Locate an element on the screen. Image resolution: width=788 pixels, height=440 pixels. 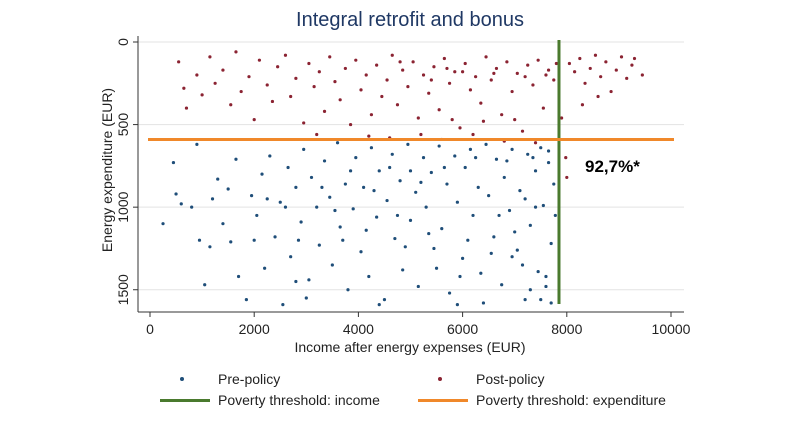
x-tick-label-2: 4000 is located at coordinates (358, 329).